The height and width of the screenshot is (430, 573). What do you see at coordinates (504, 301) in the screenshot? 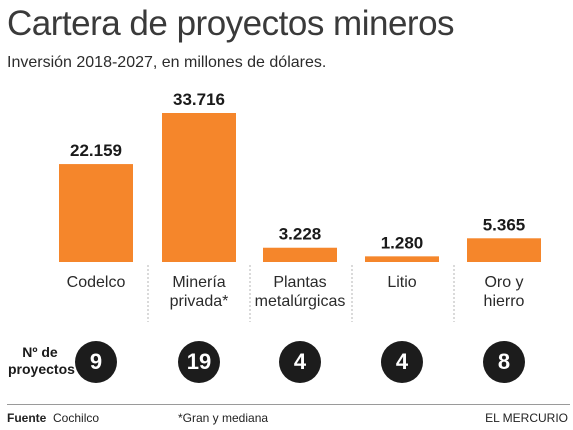
I see `category-label-4-1: hierro` at bounding box center [504, 301].